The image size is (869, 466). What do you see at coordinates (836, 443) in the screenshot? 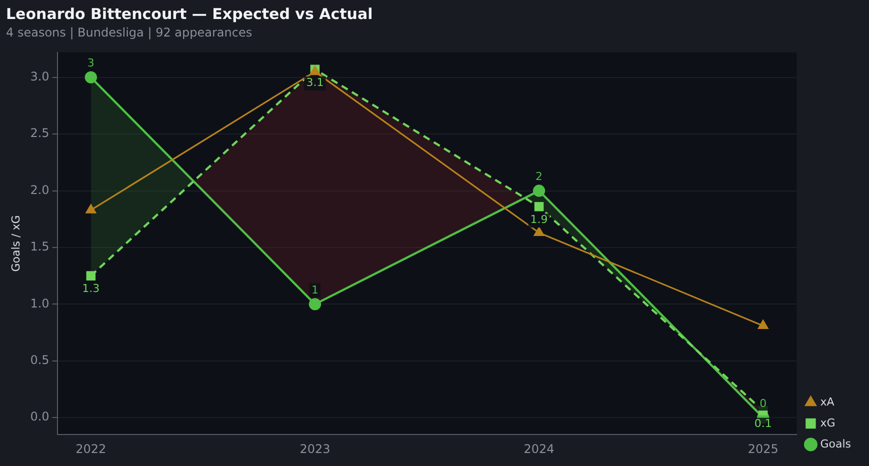
I see `legend-label: Goals` at bounding box center [836, 443].